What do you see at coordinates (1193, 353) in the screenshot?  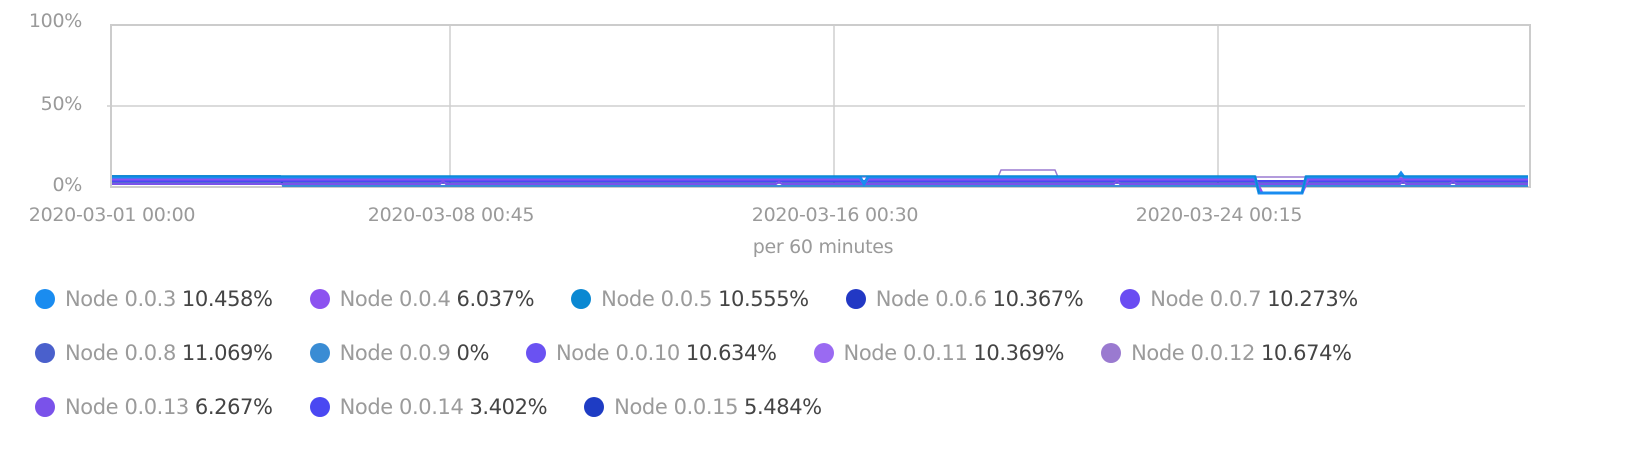 I see `legend-label: Node 0.0.12` at bounding box center [1193, 353].